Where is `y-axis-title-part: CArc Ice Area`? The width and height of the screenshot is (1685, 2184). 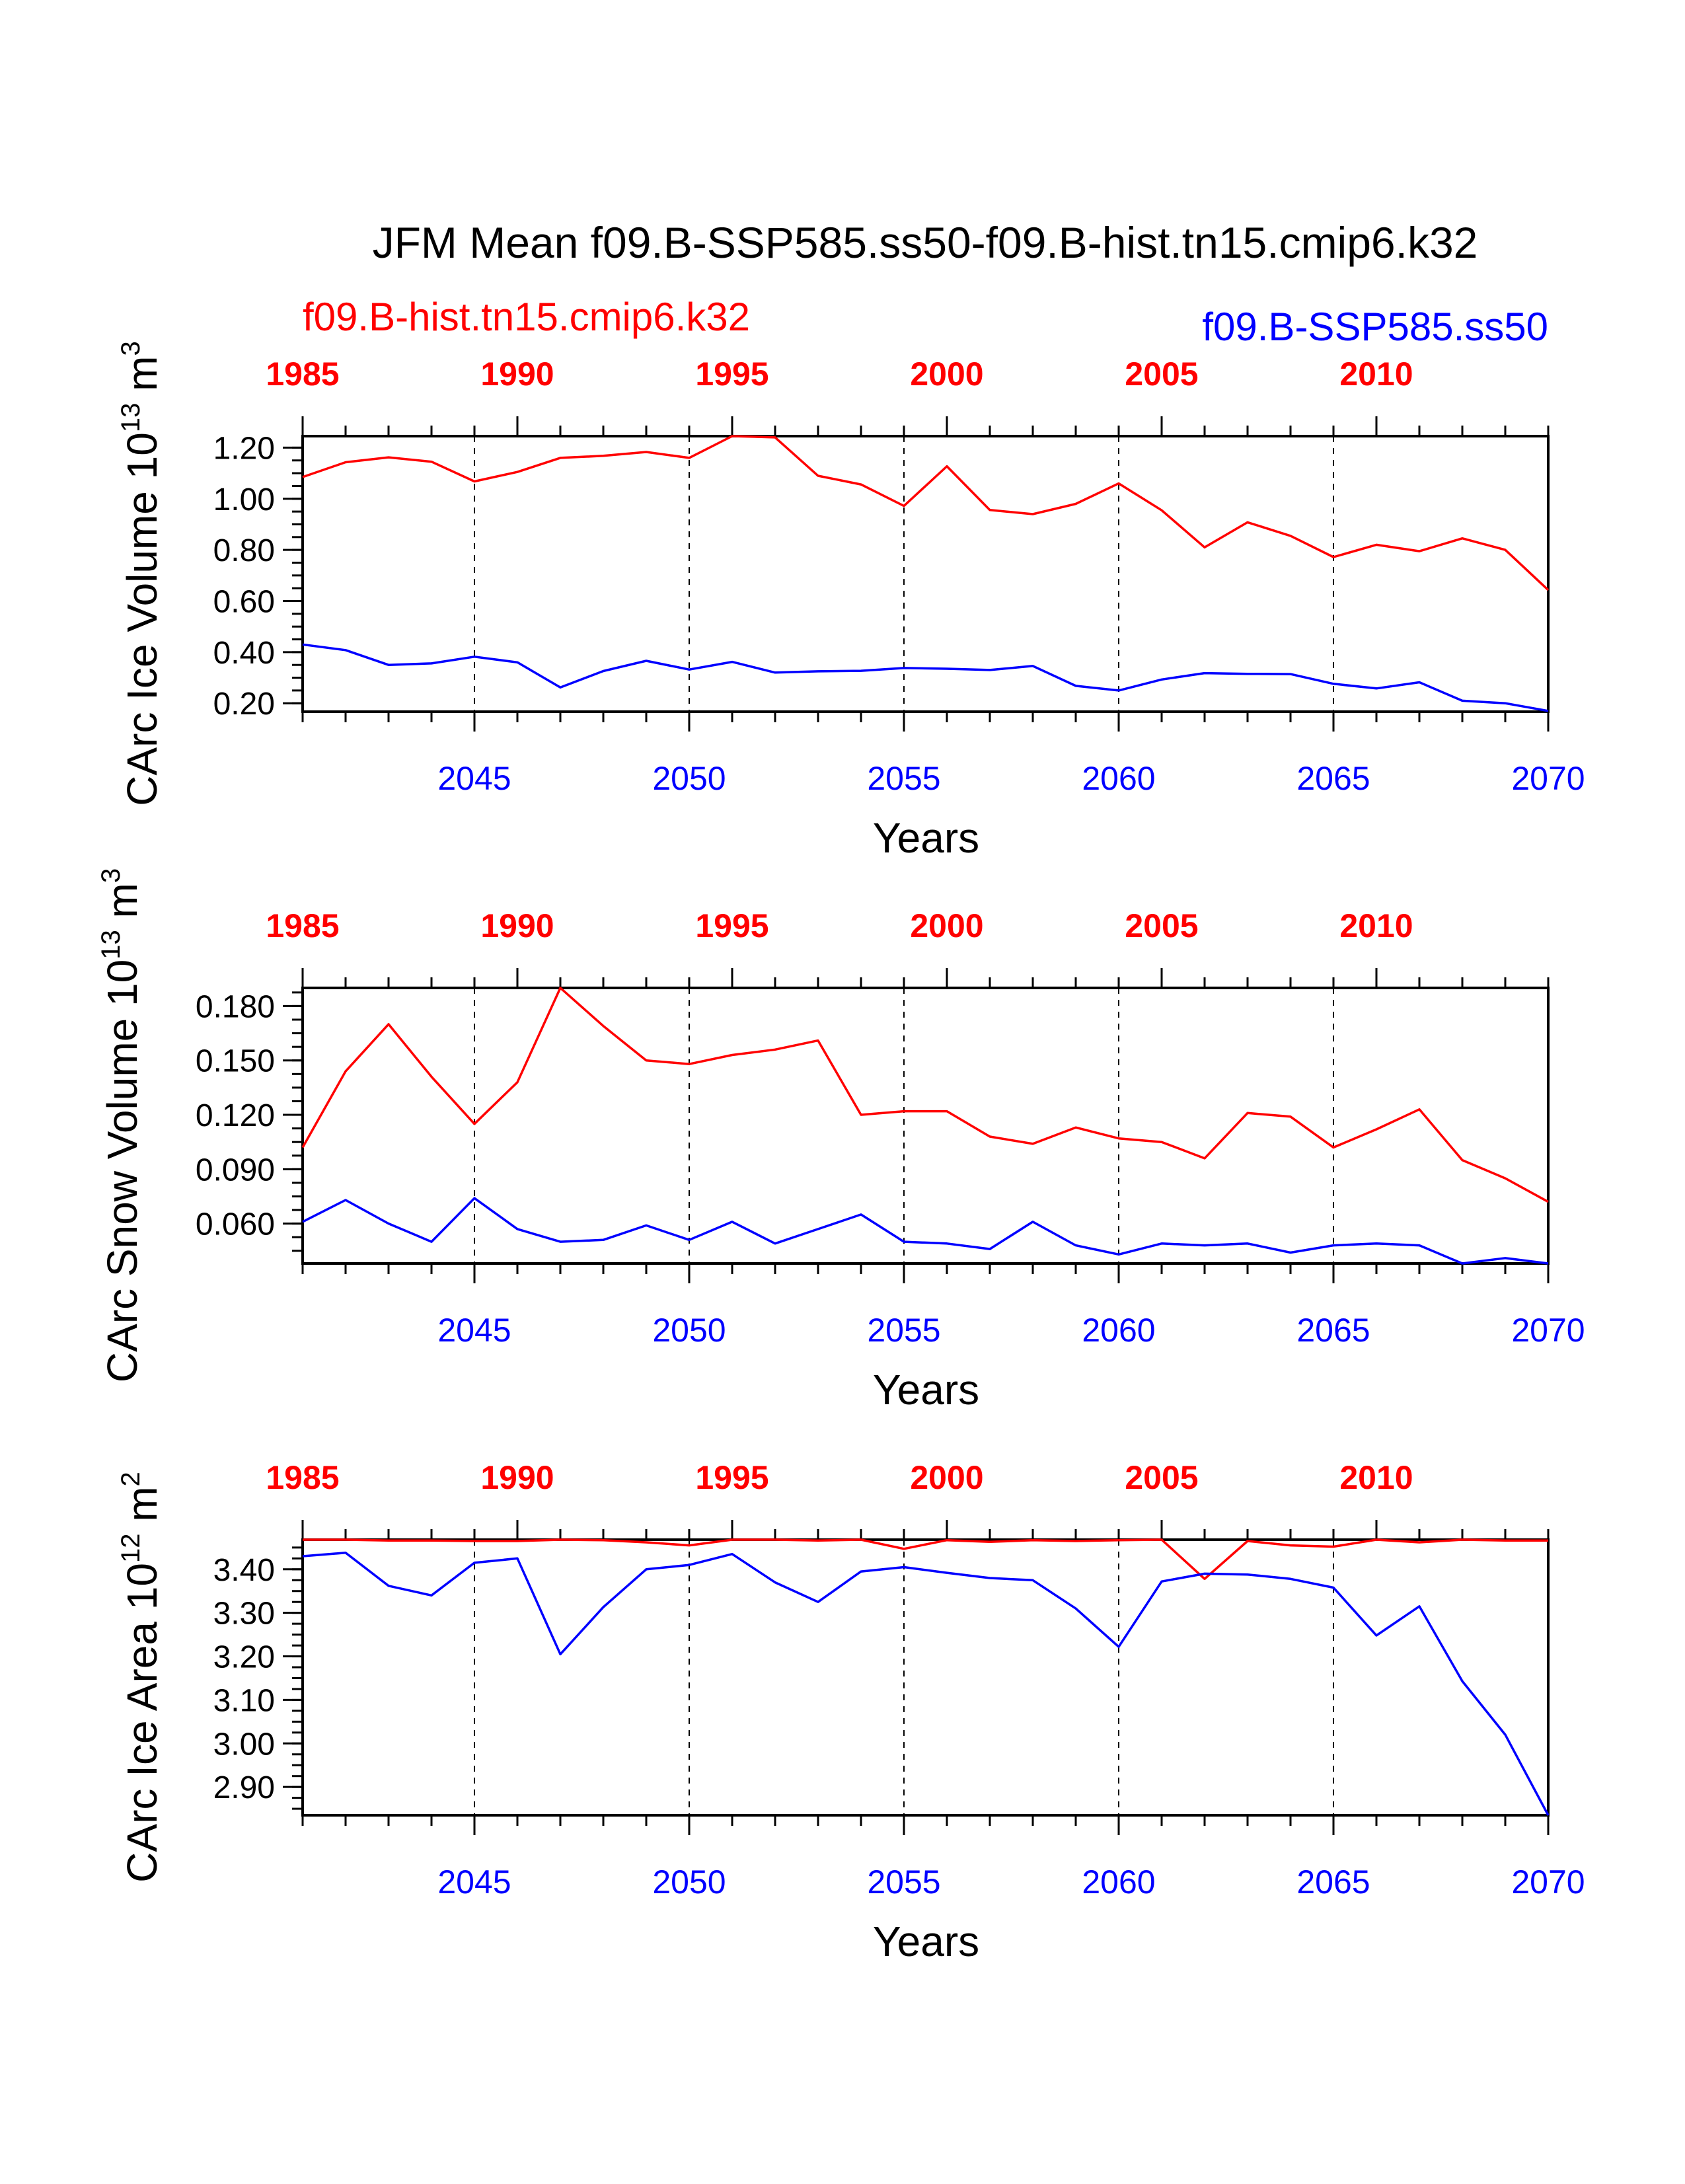 y-axis-title-part: CArc Ice Area is located at coordinates (142, 1746).